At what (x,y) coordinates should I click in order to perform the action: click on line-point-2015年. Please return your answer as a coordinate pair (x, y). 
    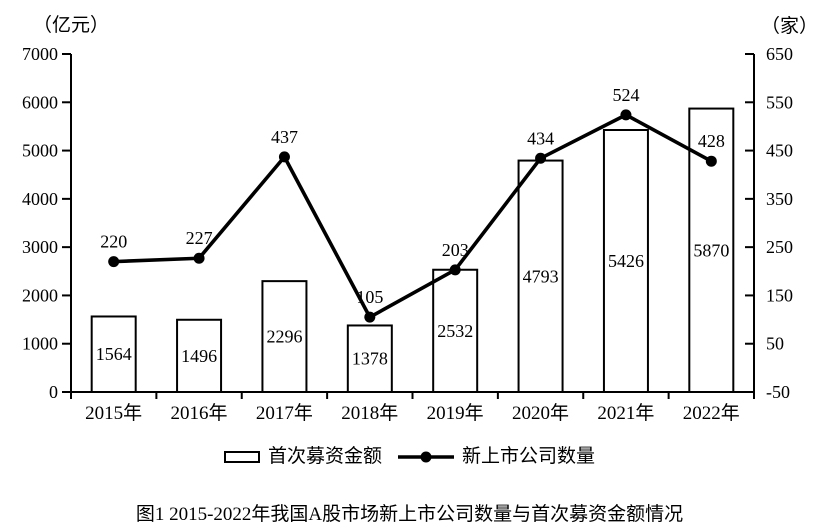
    Looking at the image, I should click on (114, 262).